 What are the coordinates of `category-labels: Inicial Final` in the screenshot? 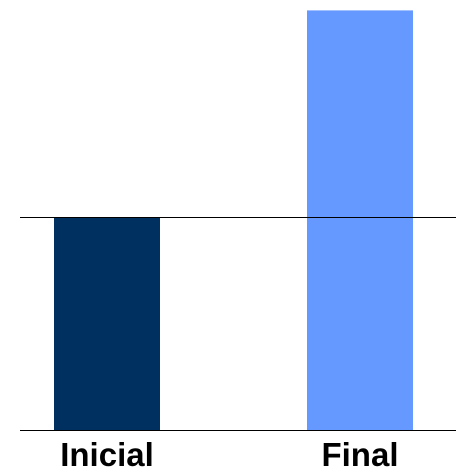 It's located at (229, 454).